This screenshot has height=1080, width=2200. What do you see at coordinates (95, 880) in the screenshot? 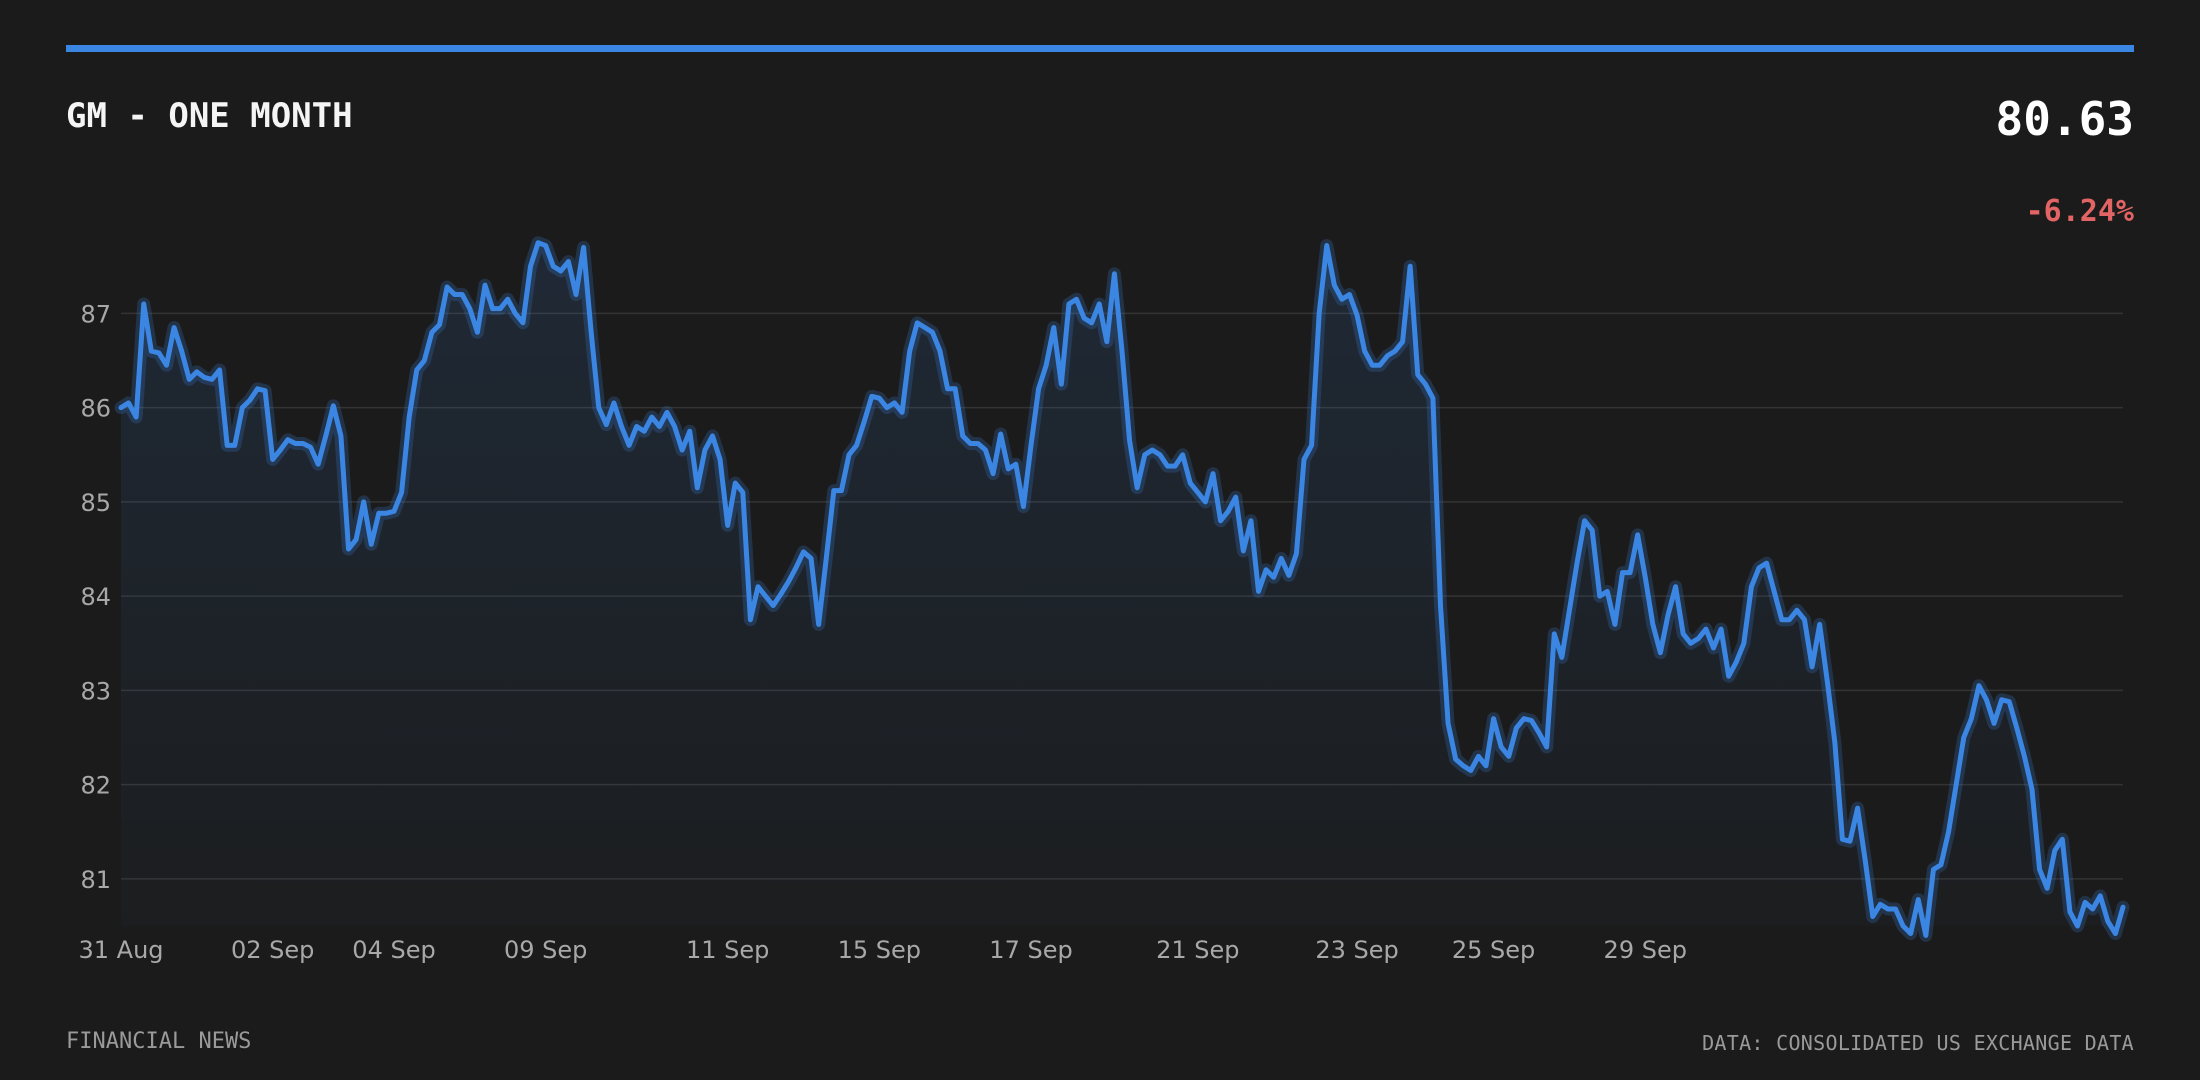
I see `y-tick-label: 81` at bounding box center [95, 880].